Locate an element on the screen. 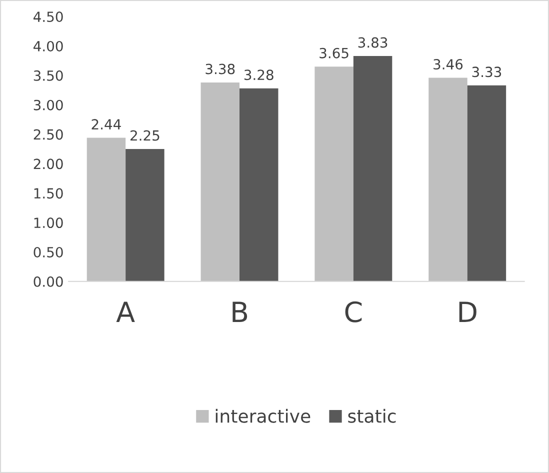 The image size is (549, 473). x-tick-label: D is located at coordinates (467, 312).